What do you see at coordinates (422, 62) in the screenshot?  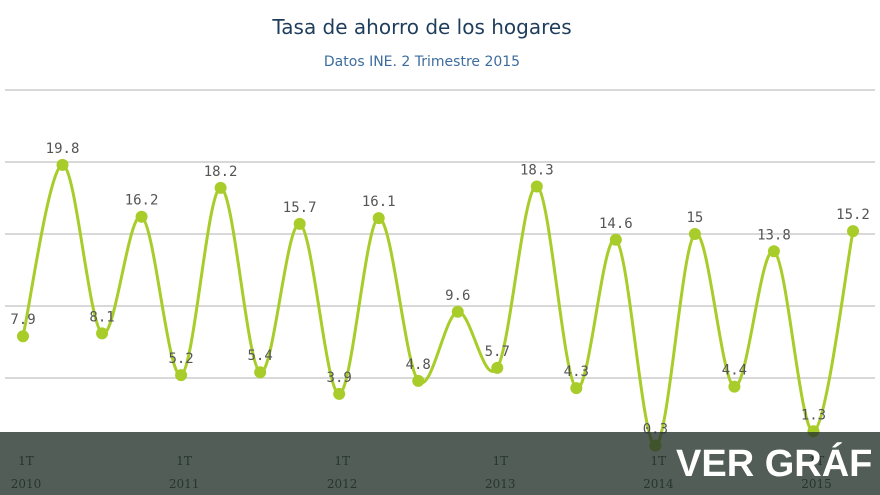 I see `chart-subtitle: Datos INE. 2 Trimestre 2015` at bounding box center [422, 62].